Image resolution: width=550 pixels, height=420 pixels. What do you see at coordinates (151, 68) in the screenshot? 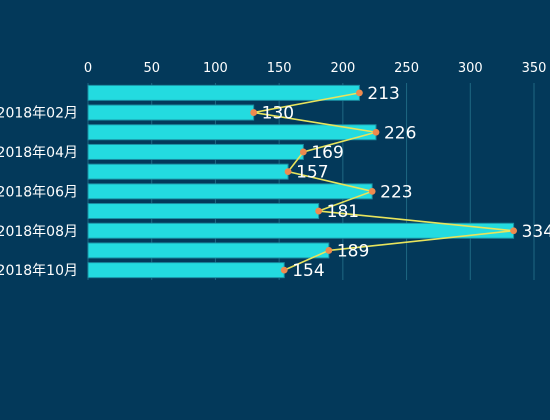
I see `x-tick-label: 50` at bounding box center [151, 68].